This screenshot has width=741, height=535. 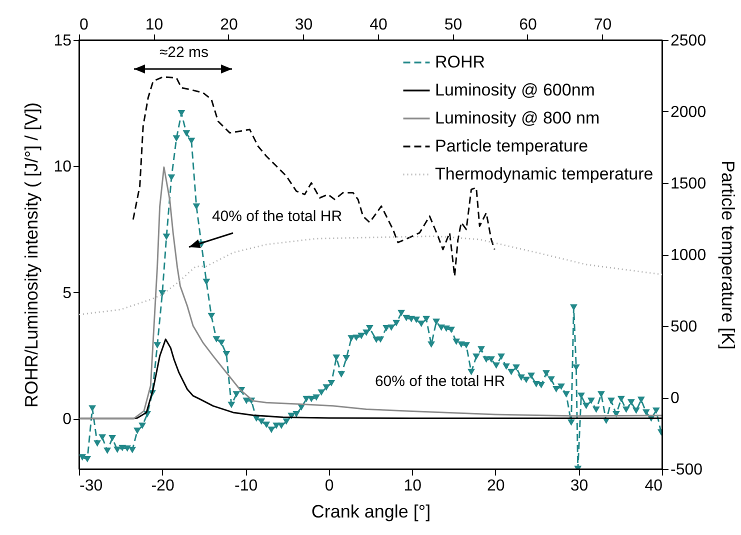 I want to click on x2-tick-label: 20, so click(x=229, y=25).